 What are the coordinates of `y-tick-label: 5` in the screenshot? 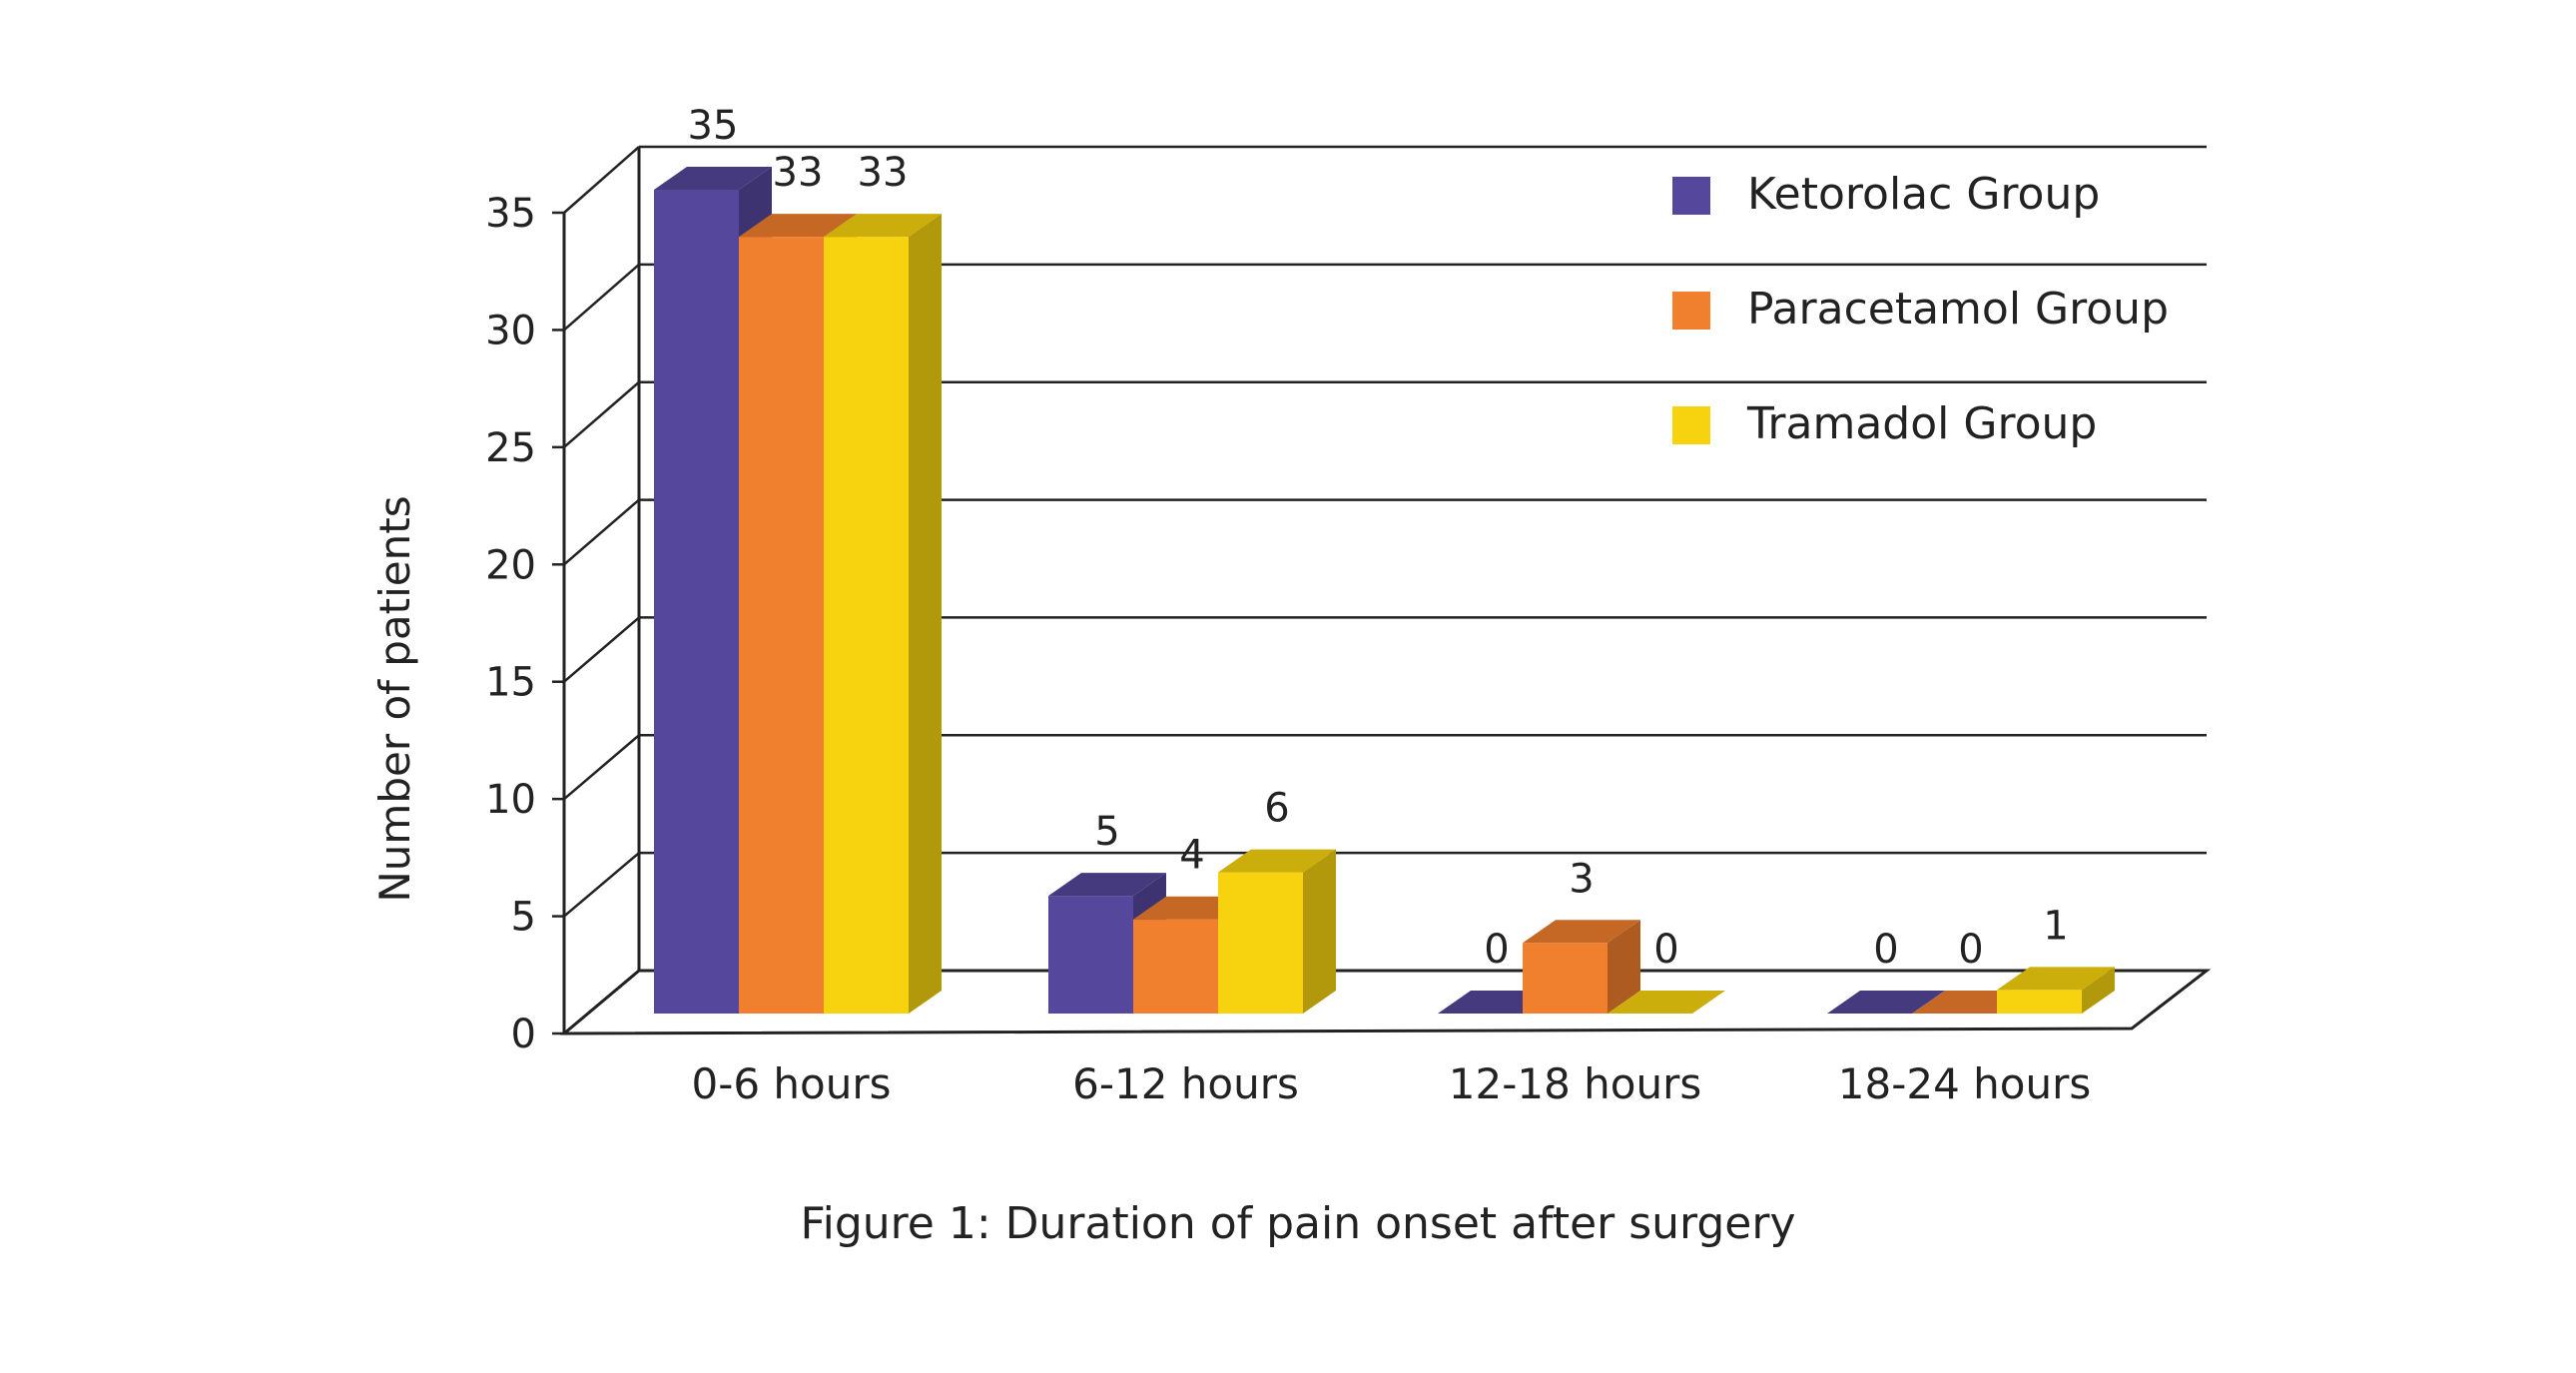 It's located at (523, 918).